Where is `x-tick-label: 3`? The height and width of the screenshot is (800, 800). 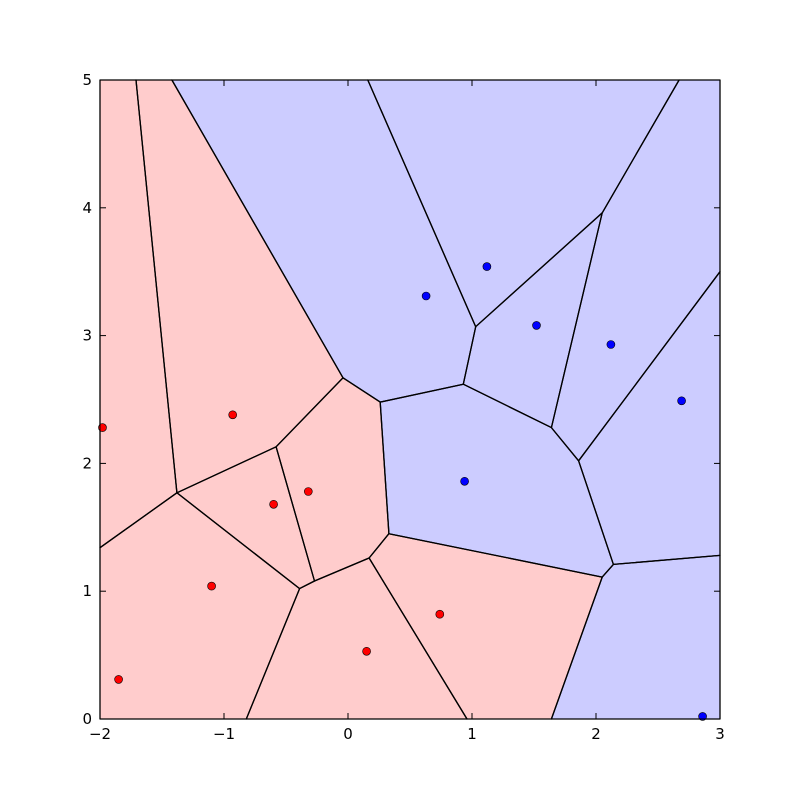 x-tick-label: 3 is located at coordinates (720, 734).